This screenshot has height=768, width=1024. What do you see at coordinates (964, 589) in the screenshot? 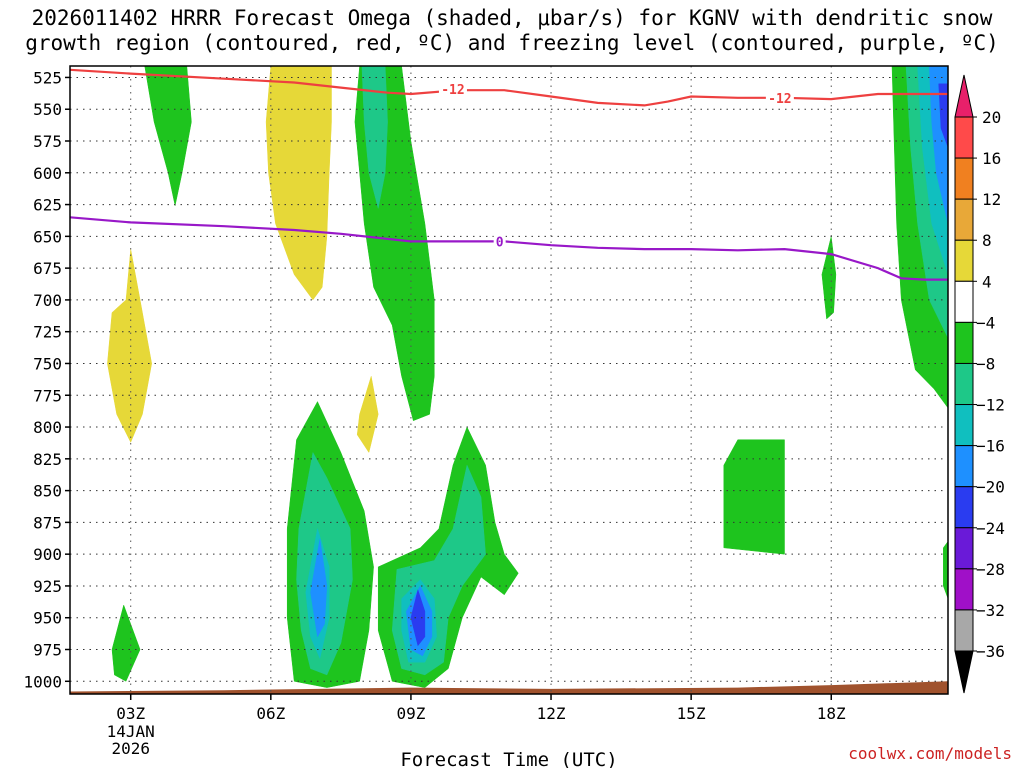
I see `colorbar-bin--32--28` at bounding box center [964, 589].